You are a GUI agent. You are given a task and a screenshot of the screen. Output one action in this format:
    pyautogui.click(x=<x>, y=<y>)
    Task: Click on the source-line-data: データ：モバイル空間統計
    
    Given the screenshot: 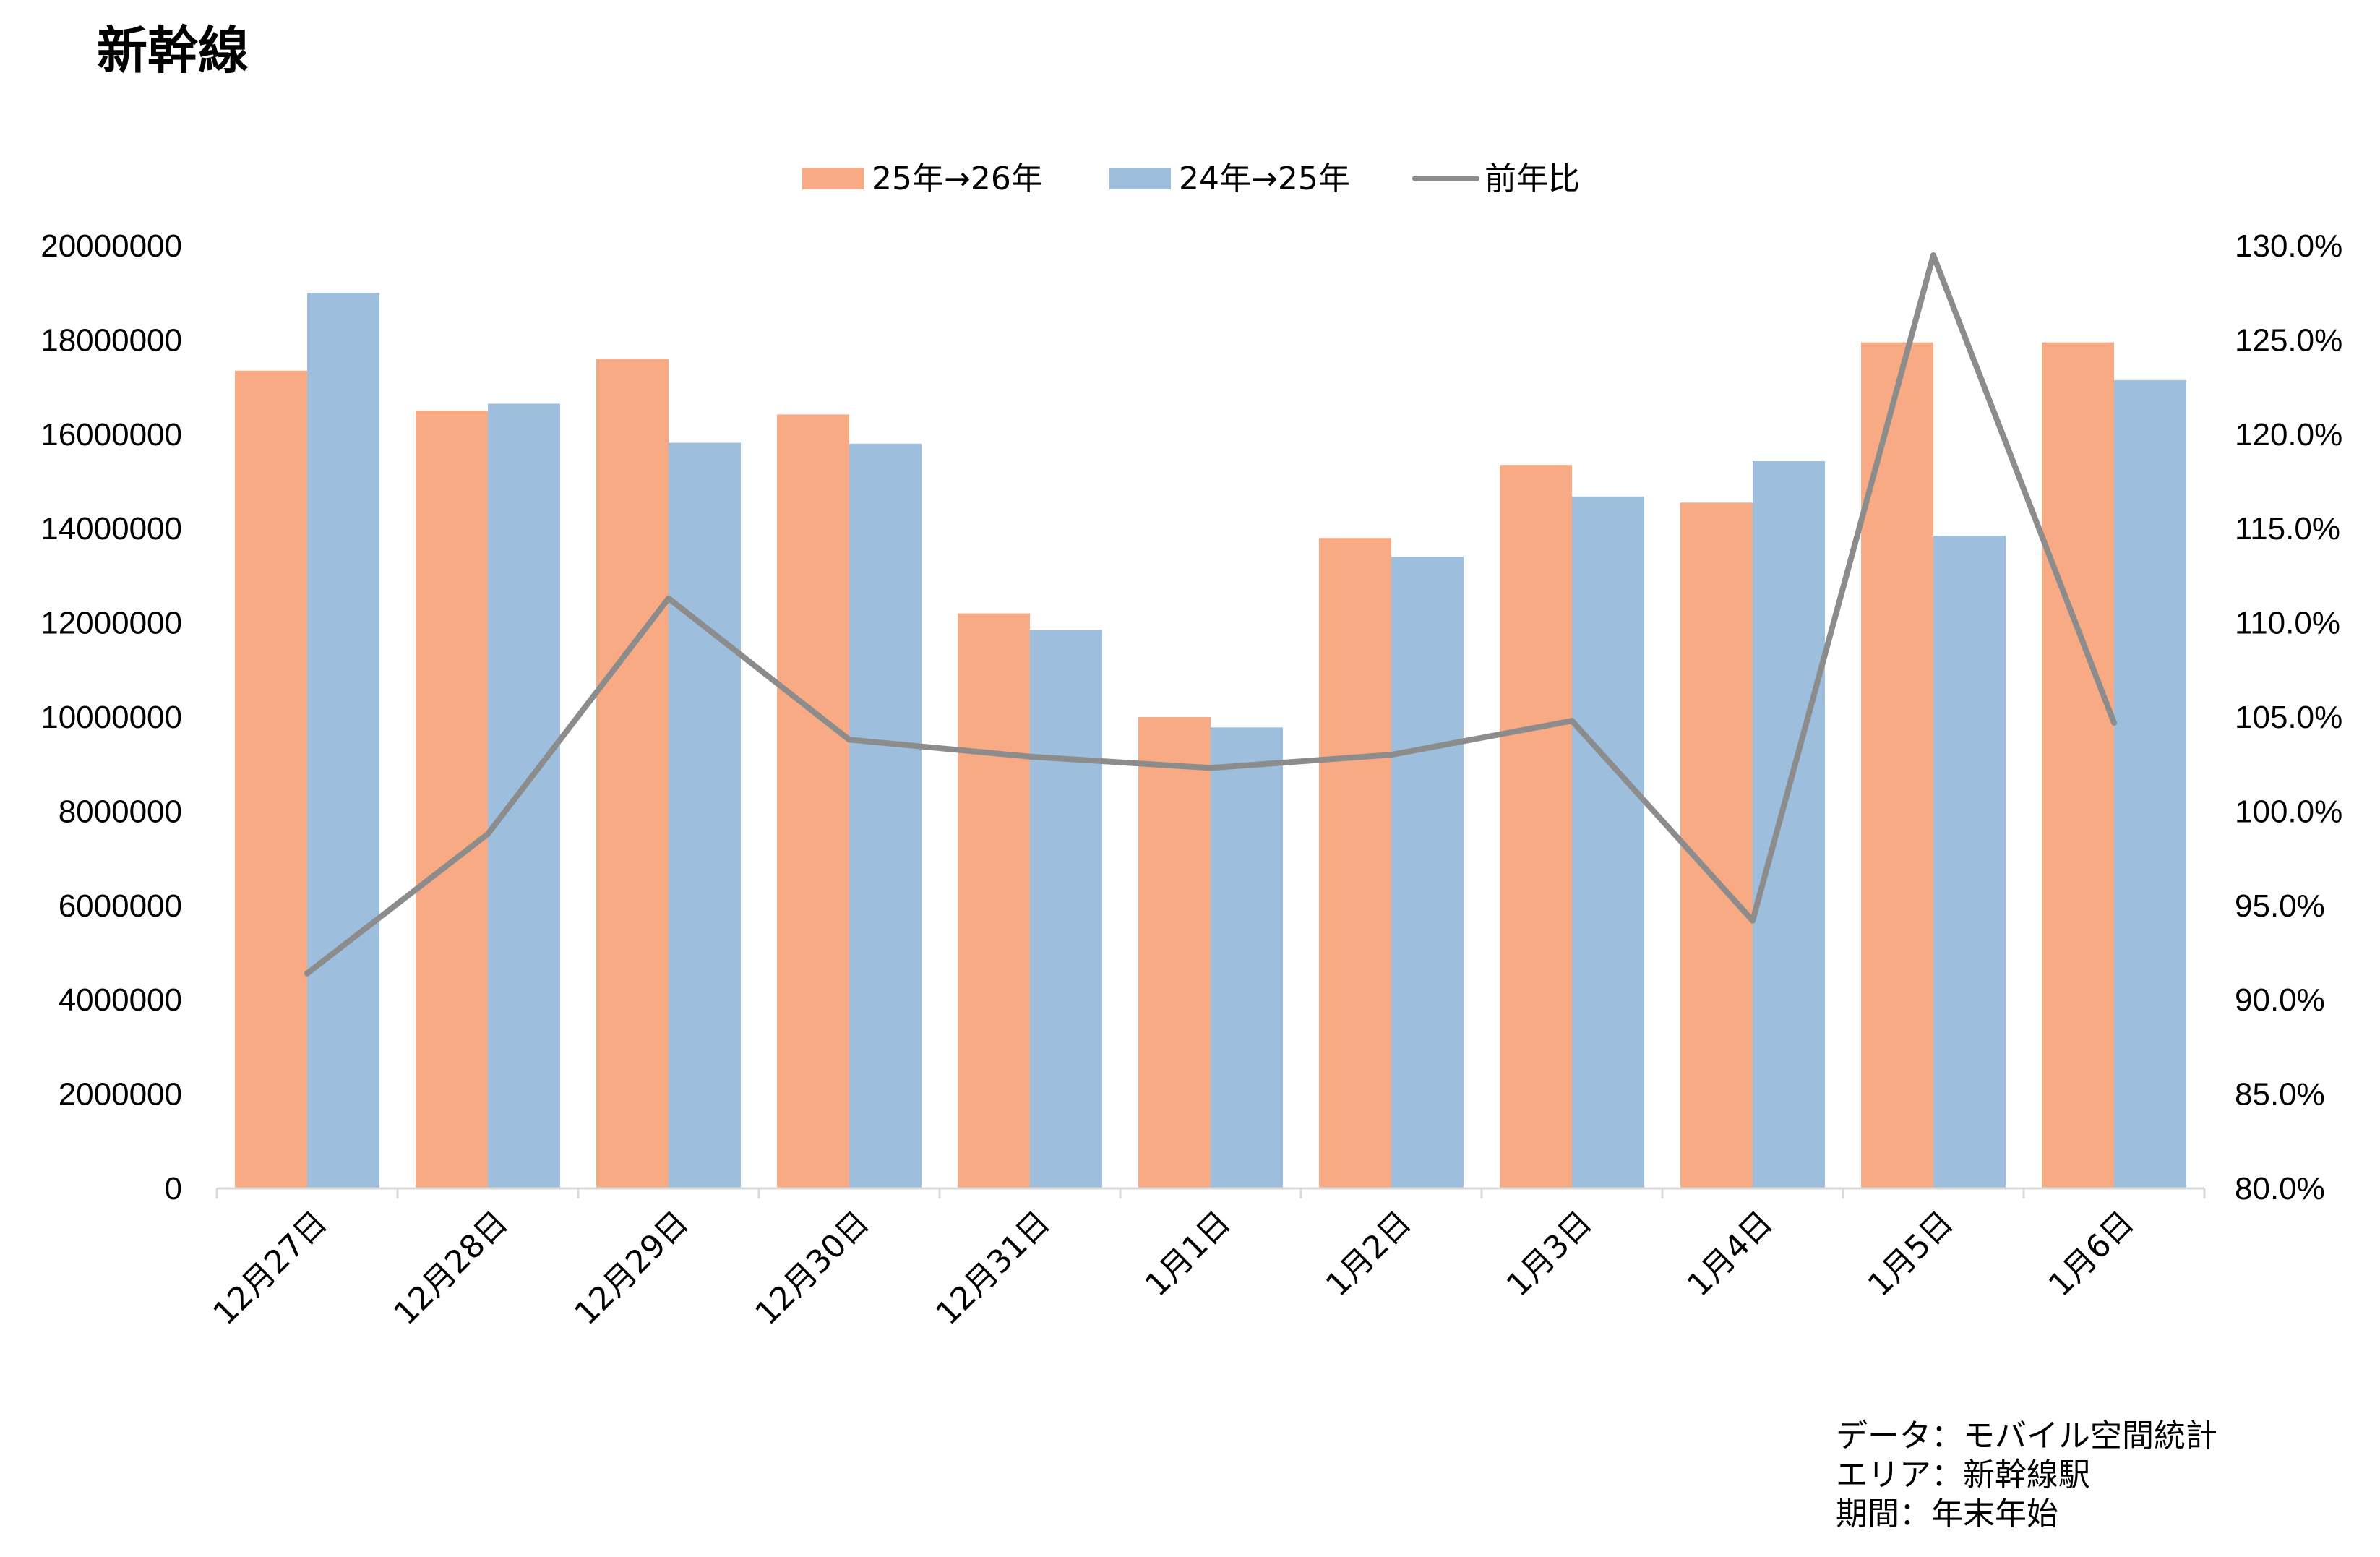 What is the action you would take?
    pyautogui.click(x=2026, y=1435)
    